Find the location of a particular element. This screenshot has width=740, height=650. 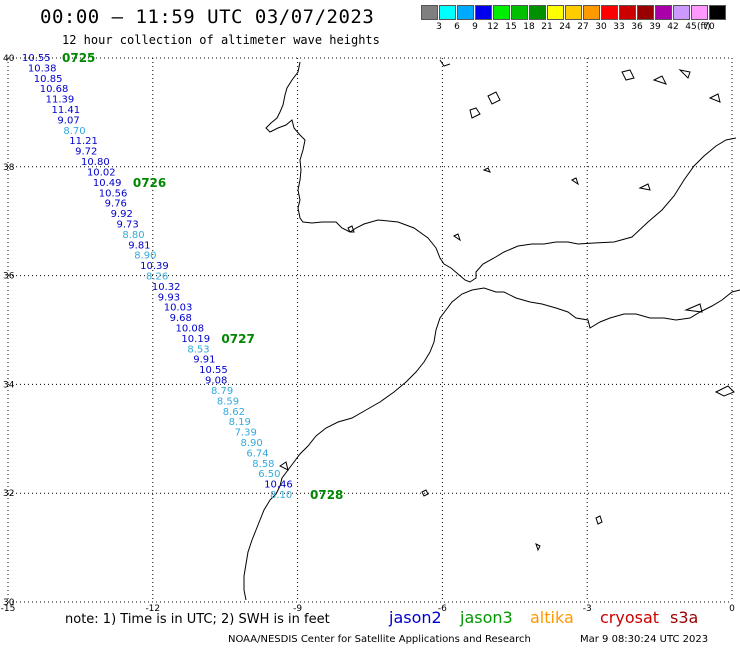

wave-height-value: 10.39 is located at coordinates (154, 266).